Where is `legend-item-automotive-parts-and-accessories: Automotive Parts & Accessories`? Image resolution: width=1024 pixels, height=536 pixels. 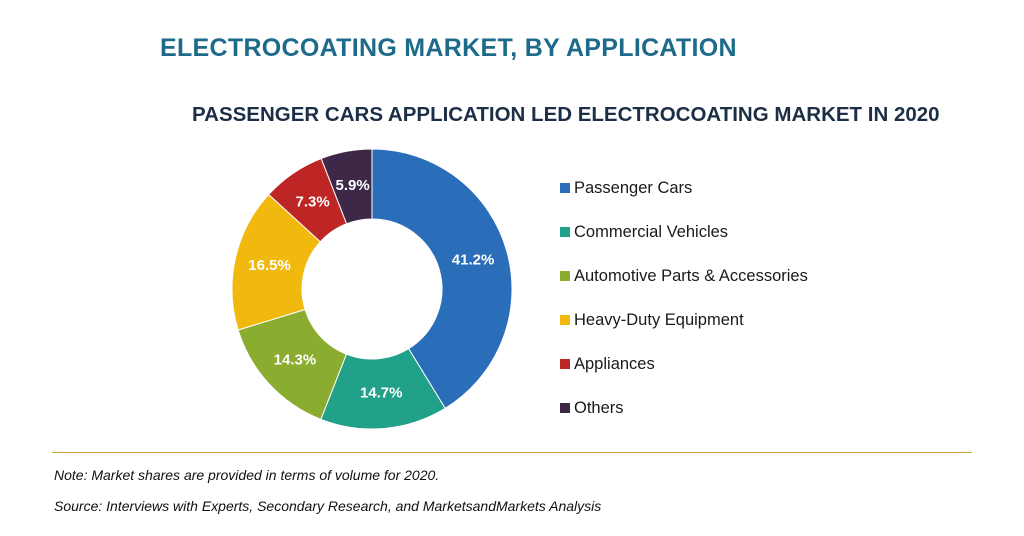
legend-item-automotive-parts-and-accessories: Automotive Parts & Accessories is located at coordinates (684, 276).